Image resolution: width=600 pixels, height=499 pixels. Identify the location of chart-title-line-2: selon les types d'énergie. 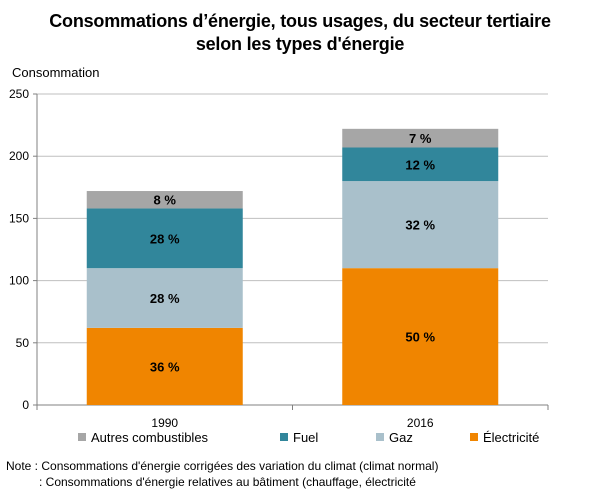
(300, 44).